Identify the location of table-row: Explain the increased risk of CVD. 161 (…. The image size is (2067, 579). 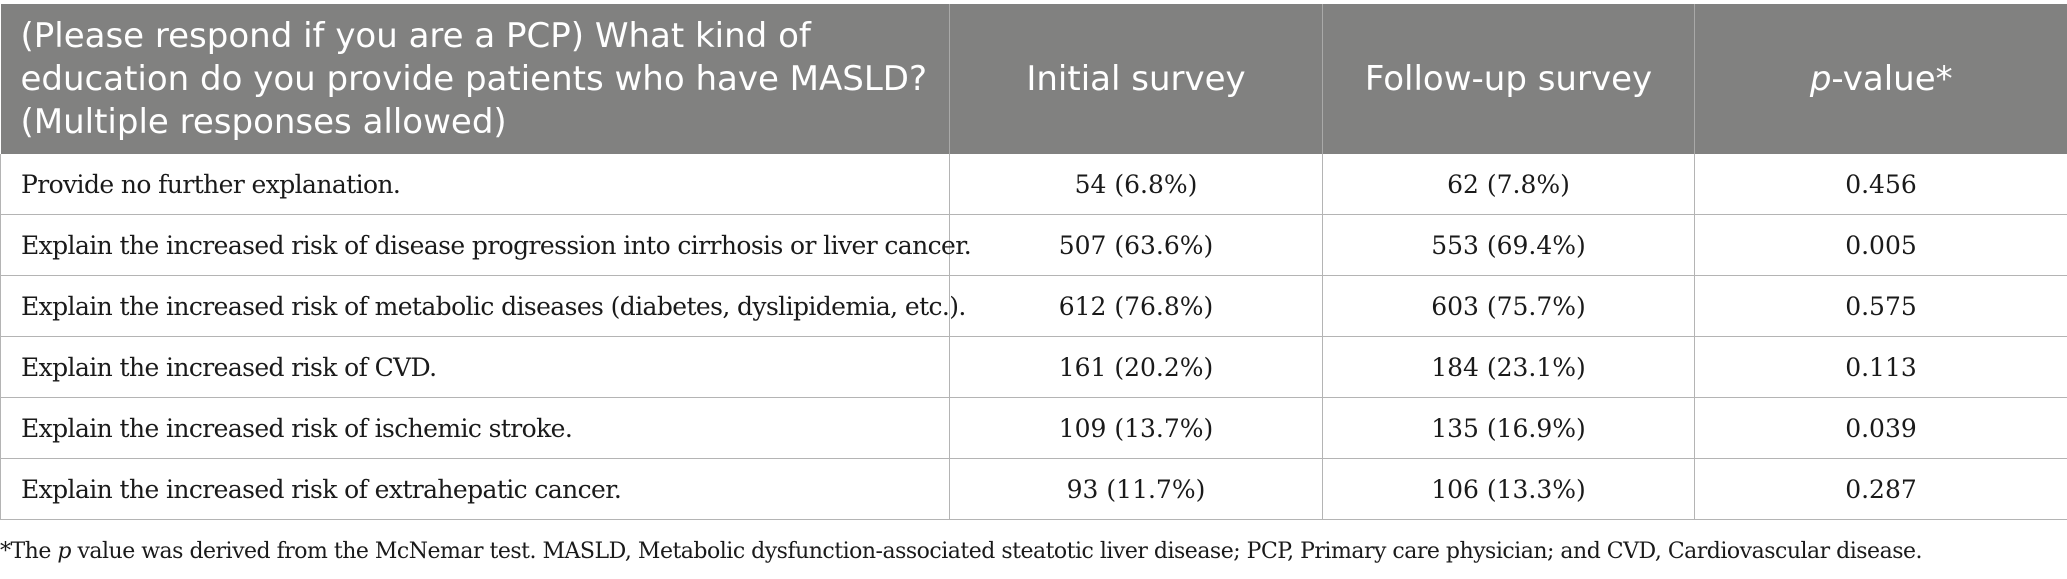
(1033, 367).